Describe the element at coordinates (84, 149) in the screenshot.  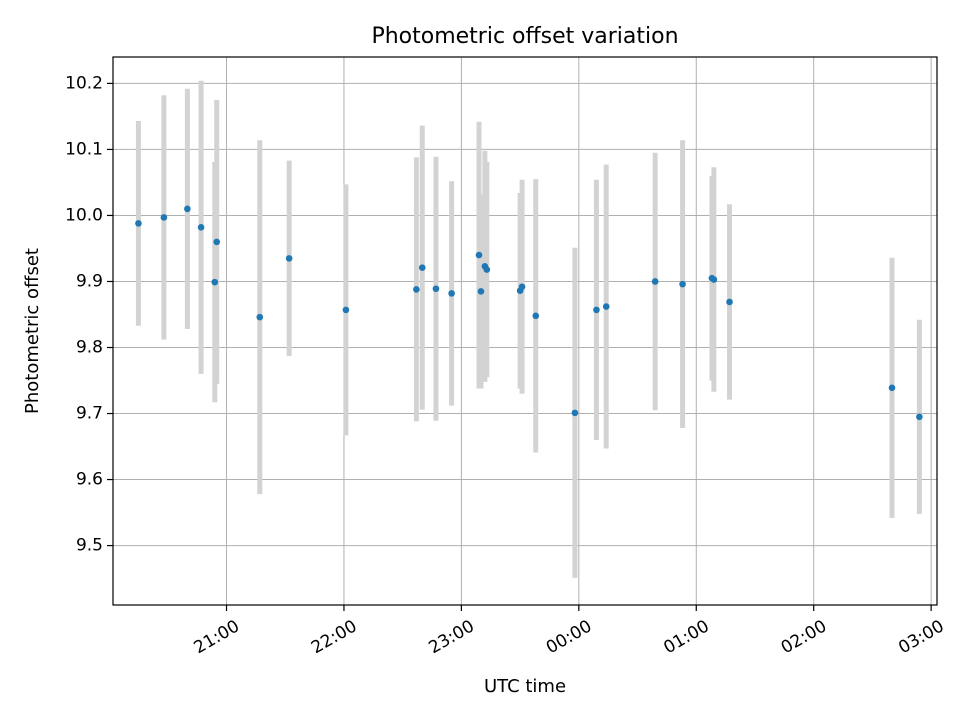
I see `y-tick-label: 10.1` at that location.